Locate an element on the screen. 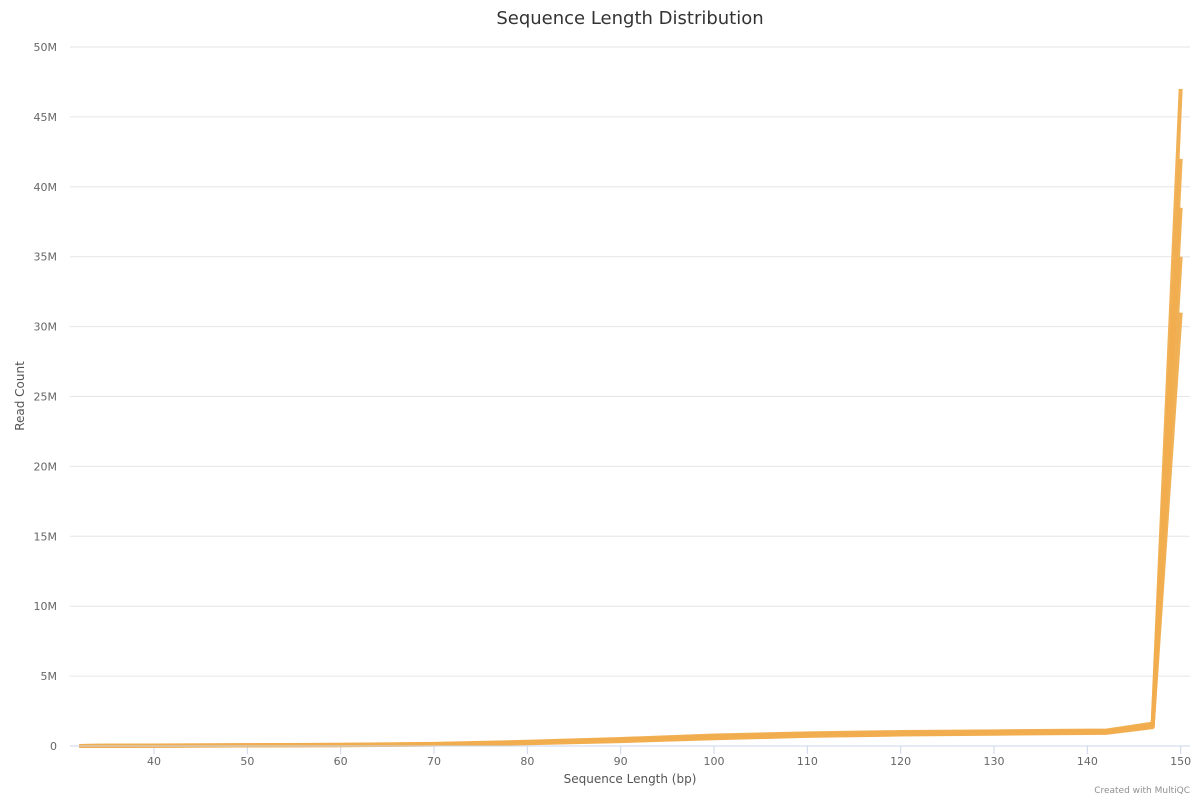 This screenshot has width=1200, height=800. x-axis-ticks: 40 50 60 70 80 90 100 110 120 130 140 150 is located at coordinates (669, 757).